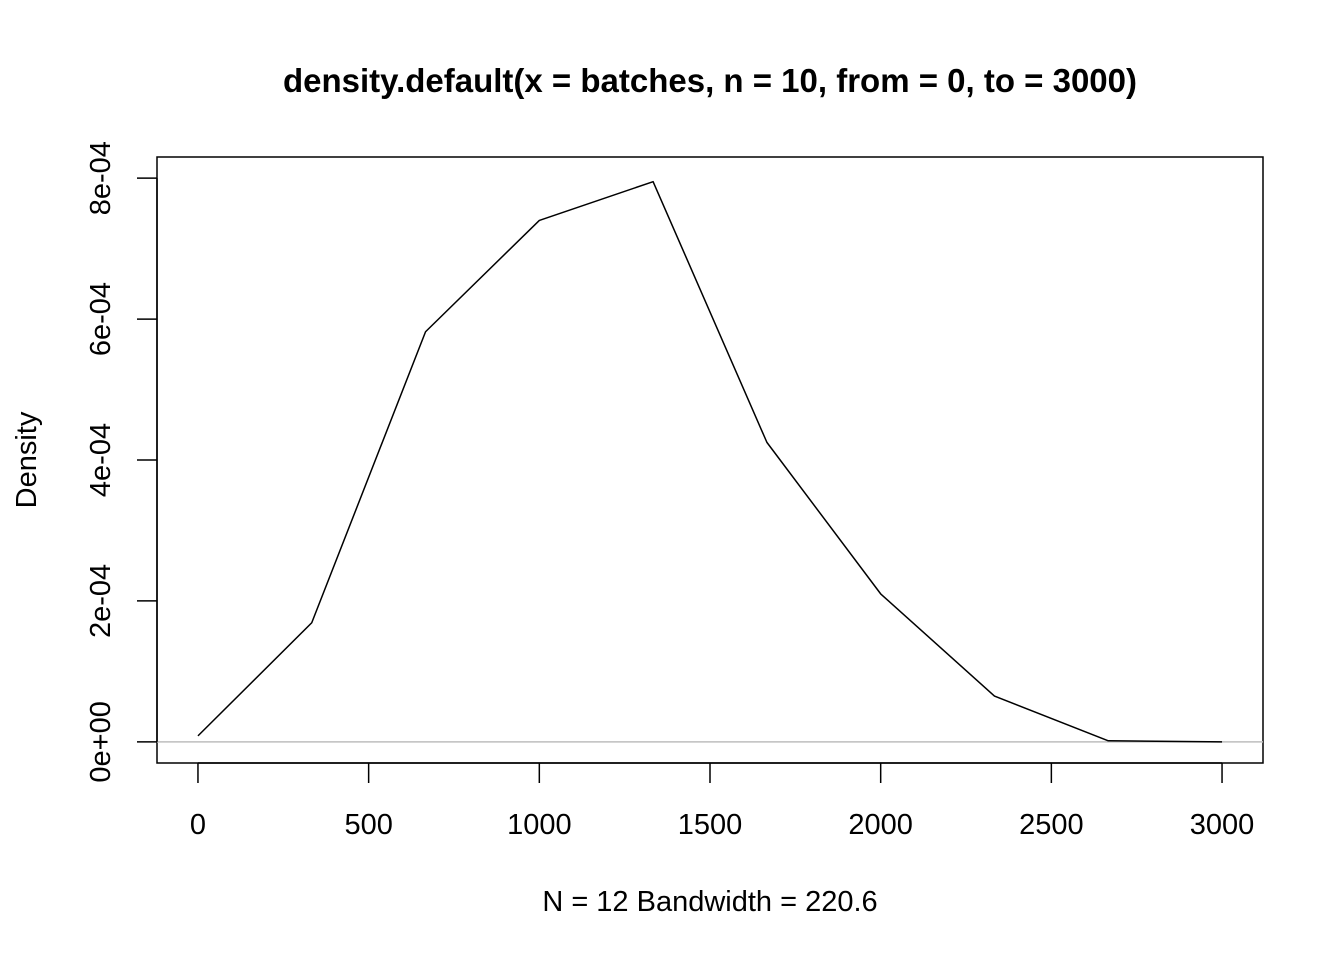 This screenshot has height=960, width=1344. I want to click on y-axis: 0e+00 2e-04 4e-04 6e-04 8e-04, so click(121, 462).